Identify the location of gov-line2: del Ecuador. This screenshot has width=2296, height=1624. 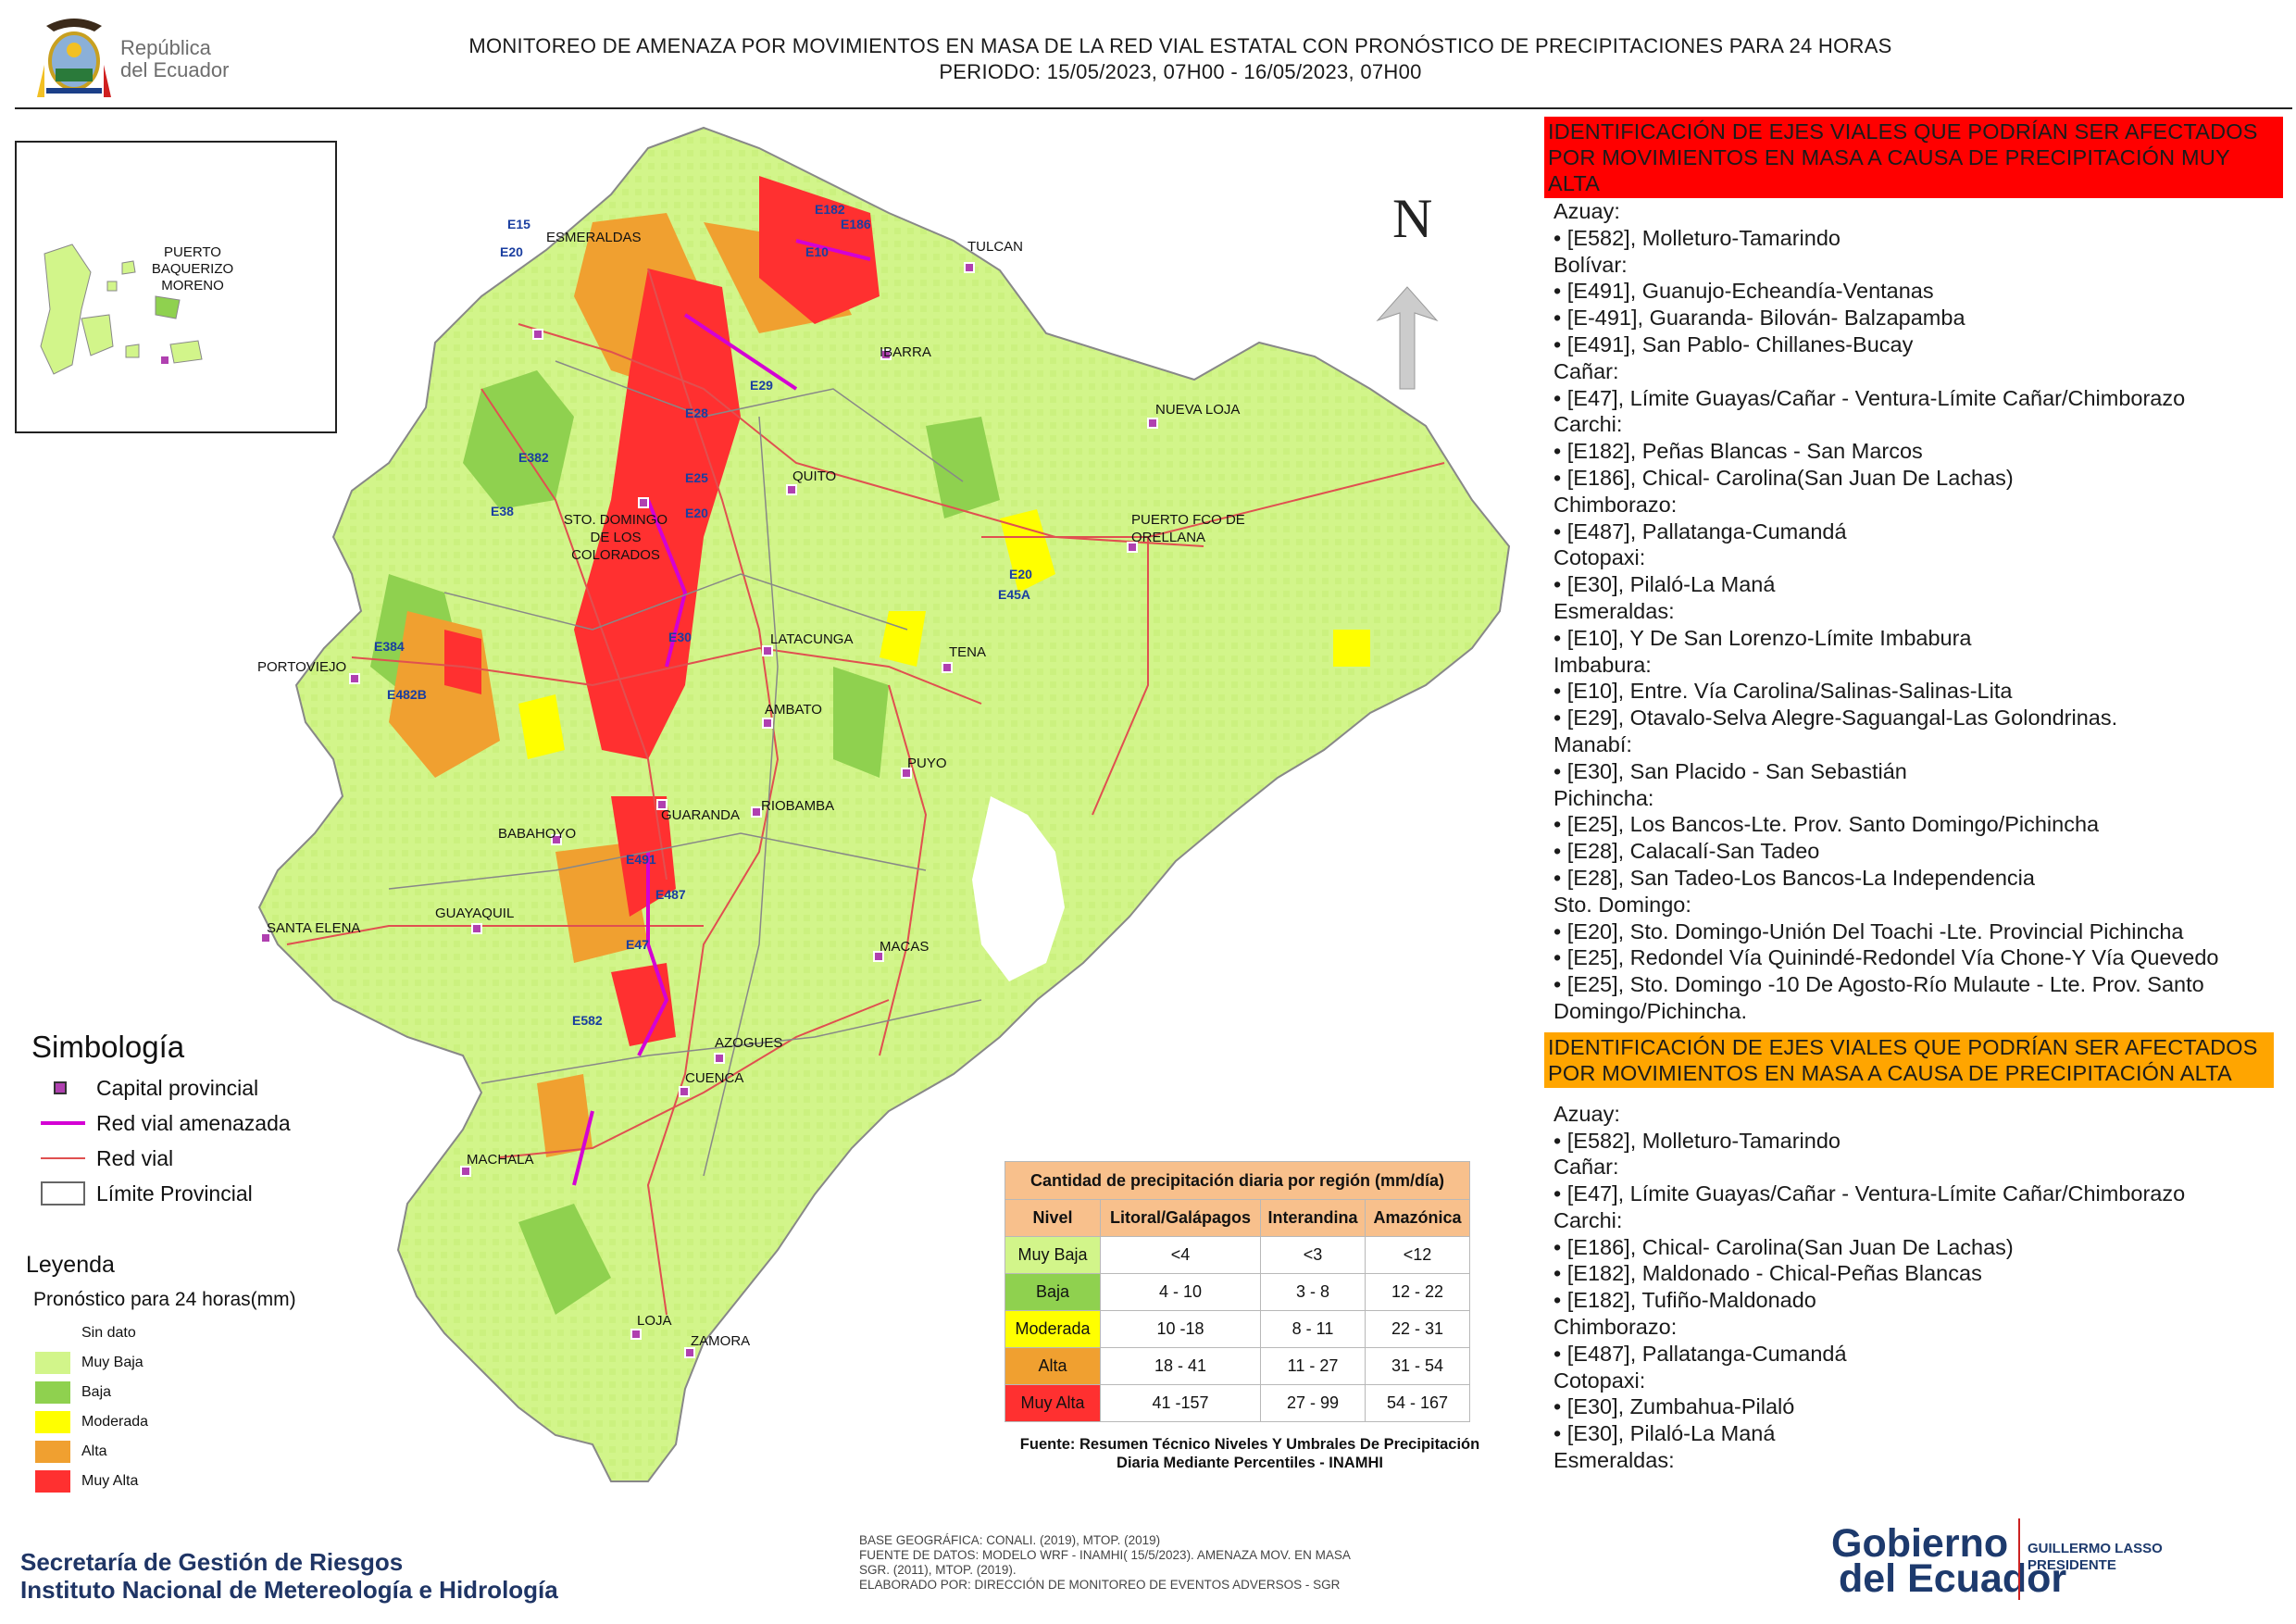
(1953, 1578).